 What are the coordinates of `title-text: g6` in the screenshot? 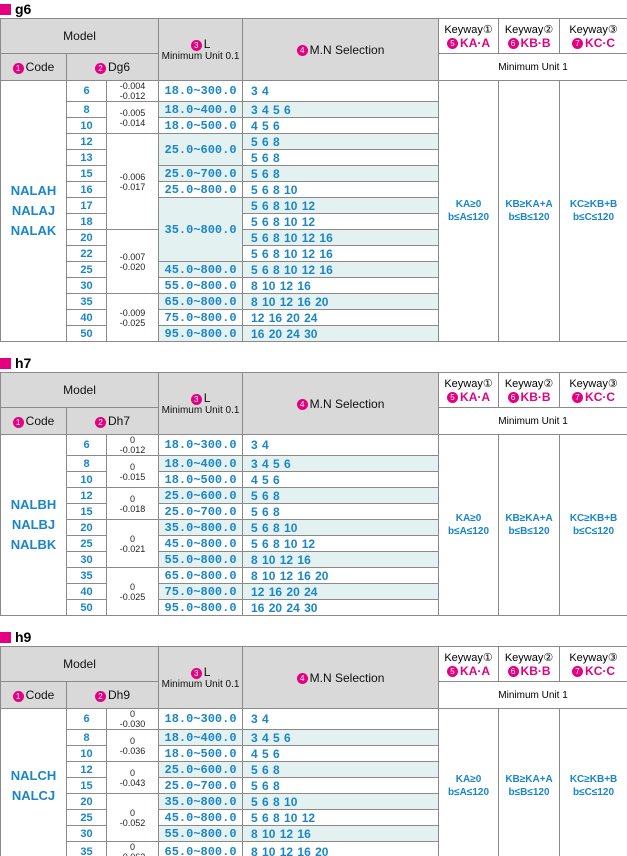 It's located at (23, 9).